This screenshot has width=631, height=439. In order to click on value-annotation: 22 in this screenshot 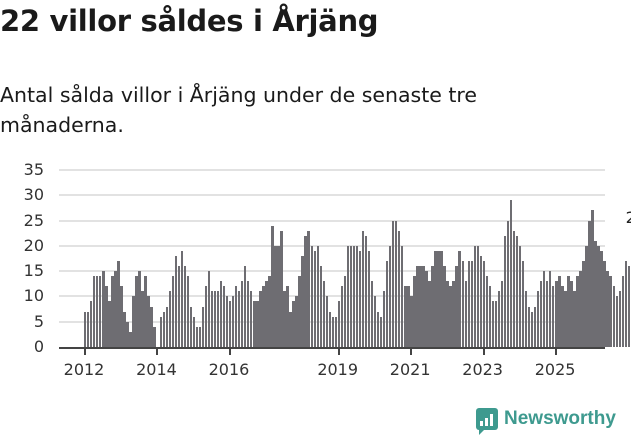, I will do `click(628, 217)`.